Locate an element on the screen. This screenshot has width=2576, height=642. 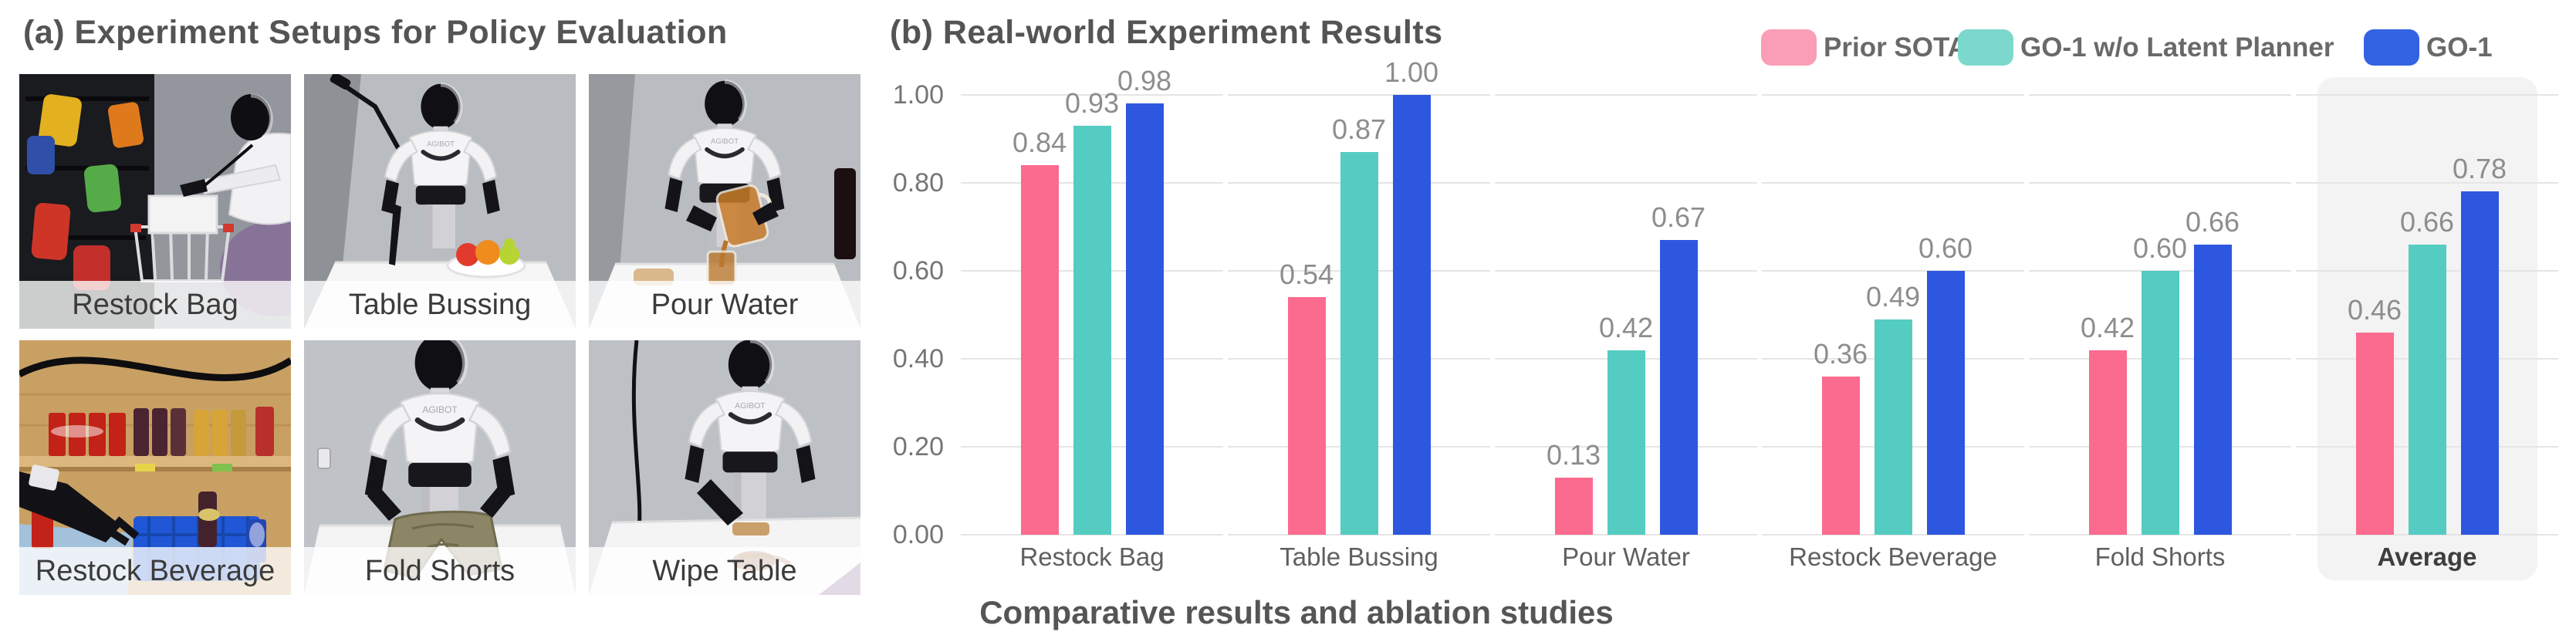
photo-label: Restock Beverage is located at coordinates (155, 570).